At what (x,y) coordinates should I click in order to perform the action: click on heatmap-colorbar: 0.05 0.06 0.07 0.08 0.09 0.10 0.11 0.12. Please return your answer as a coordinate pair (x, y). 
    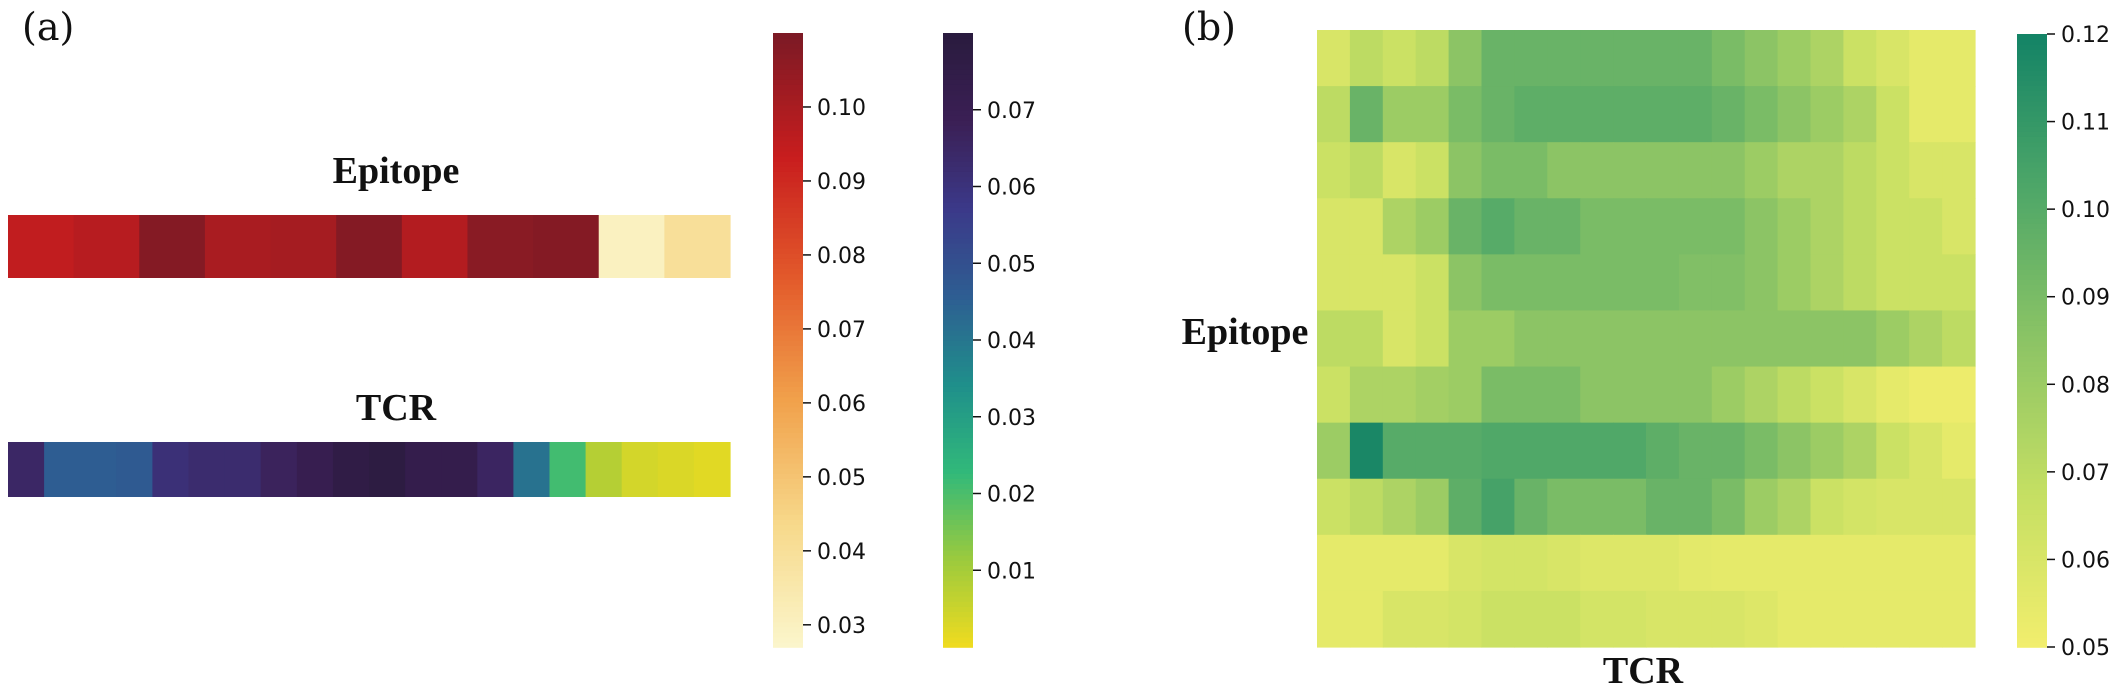
    Looking at the image, I should click on (2063, 342).